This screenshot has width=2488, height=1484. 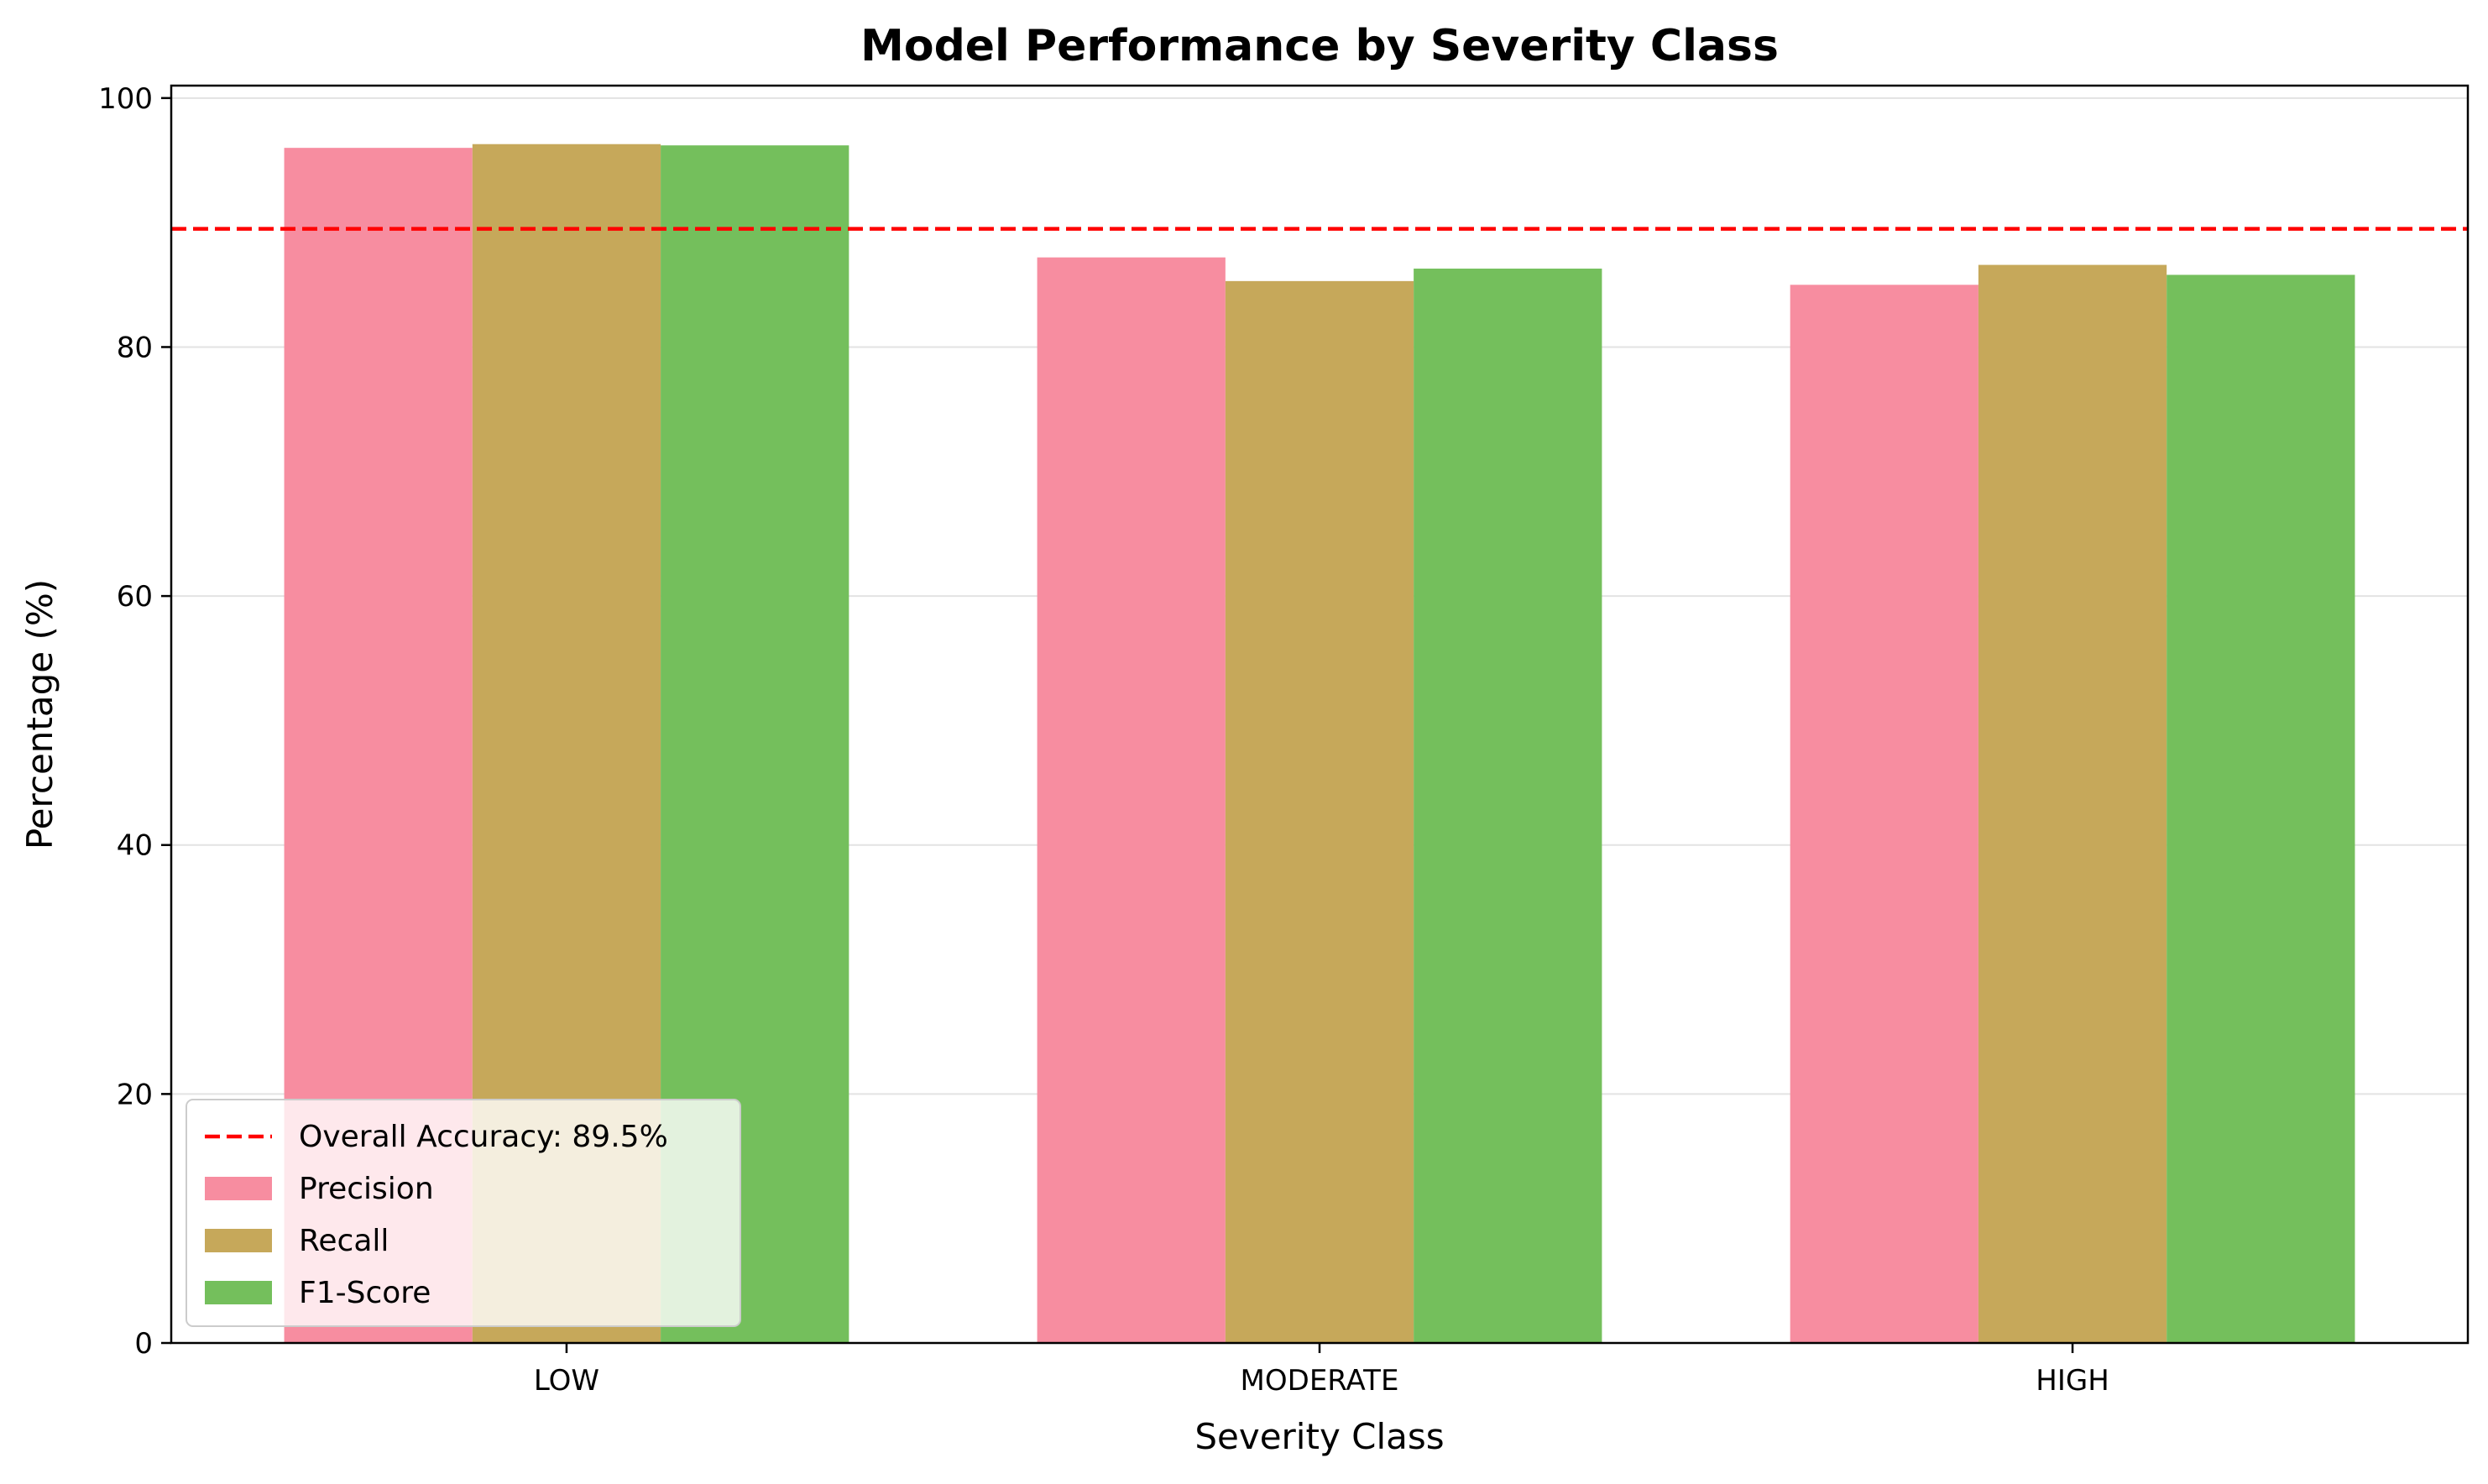 What do you see at coordinates (1319, 811) in the screenshot?
I see `bar-recall-moderate` at bounding box center [1319, 811].